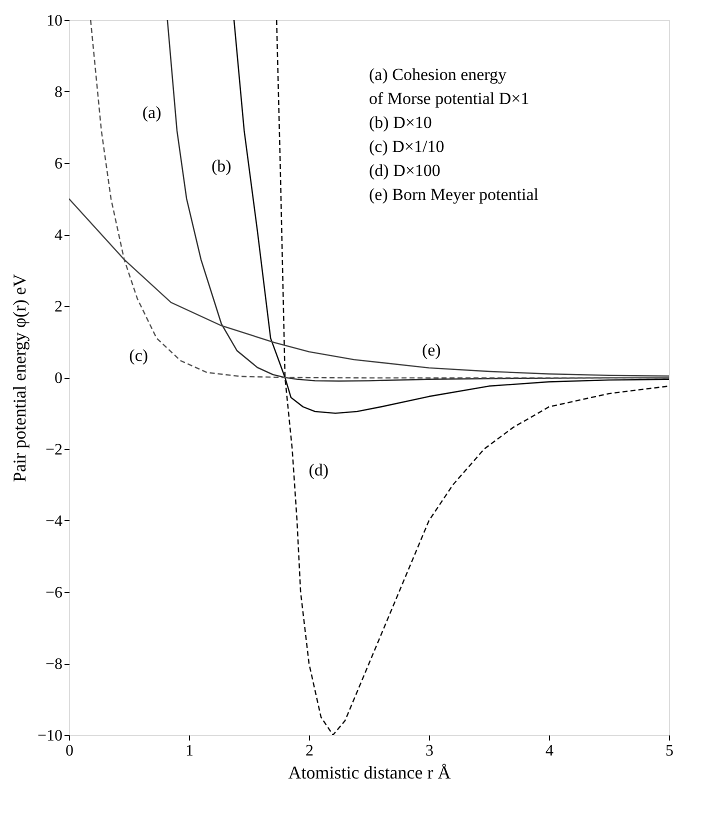 This screenshot has width=712, height=819. What do you see at coordinates (430, 751) in the screenshot?
I see `x-tick-label: 3` at bounding box center [430, 751].